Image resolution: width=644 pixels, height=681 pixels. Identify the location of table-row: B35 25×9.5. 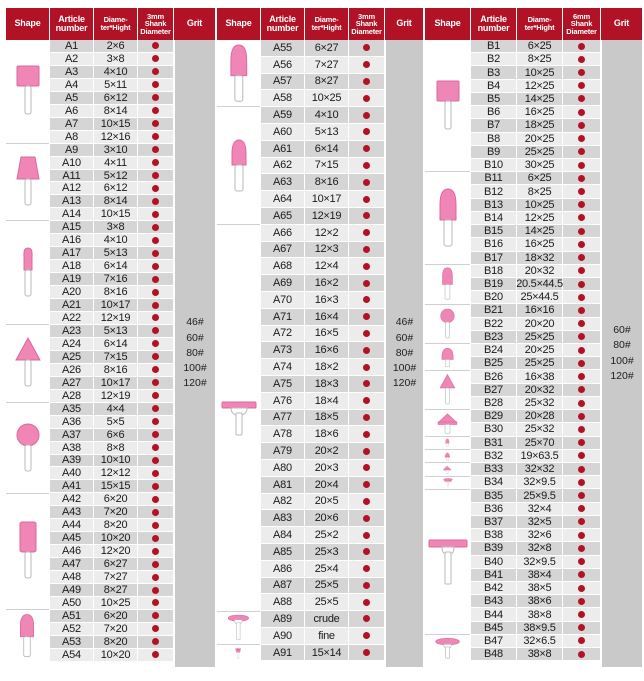
(536, 496).